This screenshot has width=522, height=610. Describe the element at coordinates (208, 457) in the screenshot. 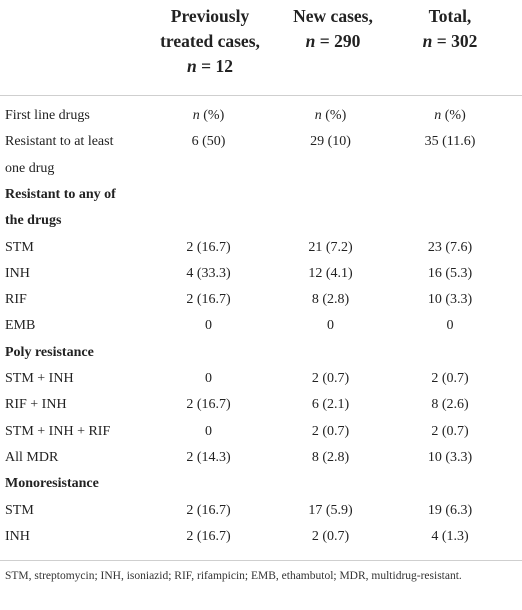

I see `table-cell: 2 (14.3)` at that location.